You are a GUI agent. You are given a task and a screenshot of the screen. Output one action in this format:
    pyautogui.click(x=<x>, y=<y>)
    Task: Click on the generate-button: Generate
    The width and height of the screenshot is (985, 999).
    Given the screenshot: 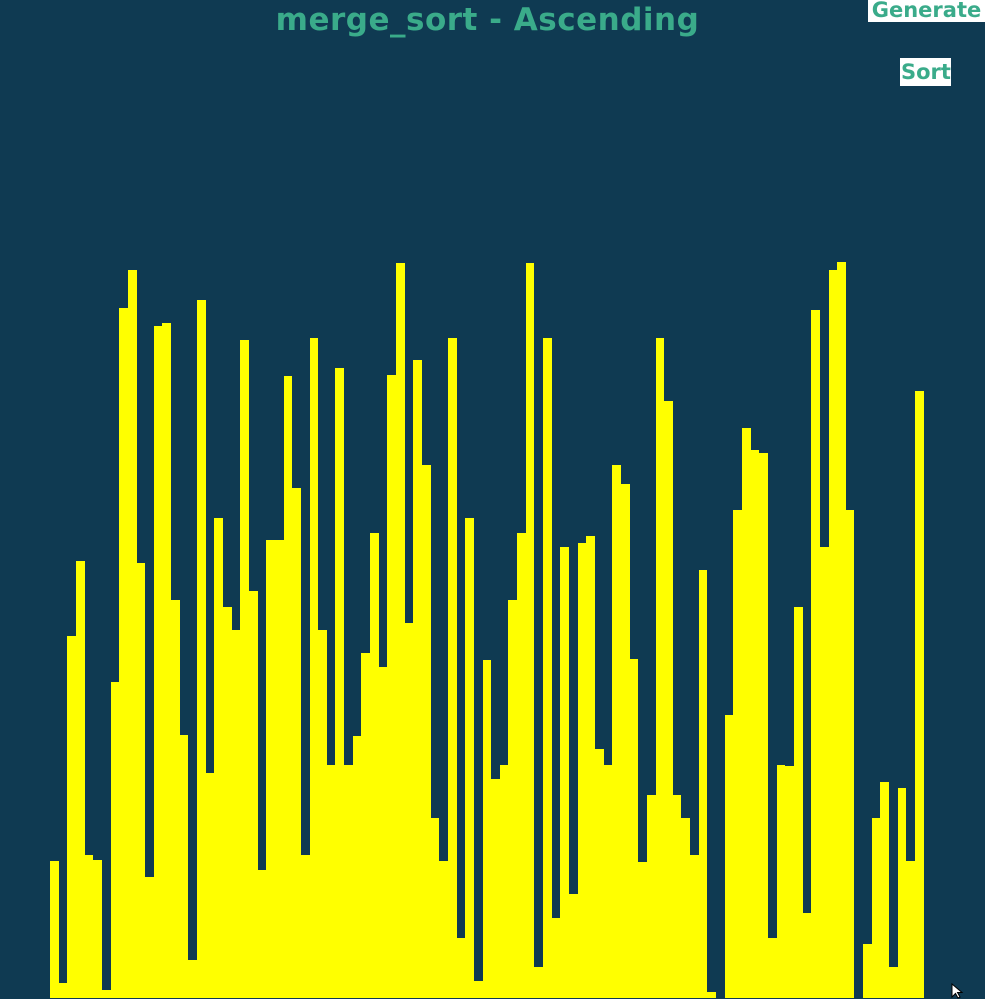 What is the action you would take?
    pyautogui.click(x=926, y=11)
    